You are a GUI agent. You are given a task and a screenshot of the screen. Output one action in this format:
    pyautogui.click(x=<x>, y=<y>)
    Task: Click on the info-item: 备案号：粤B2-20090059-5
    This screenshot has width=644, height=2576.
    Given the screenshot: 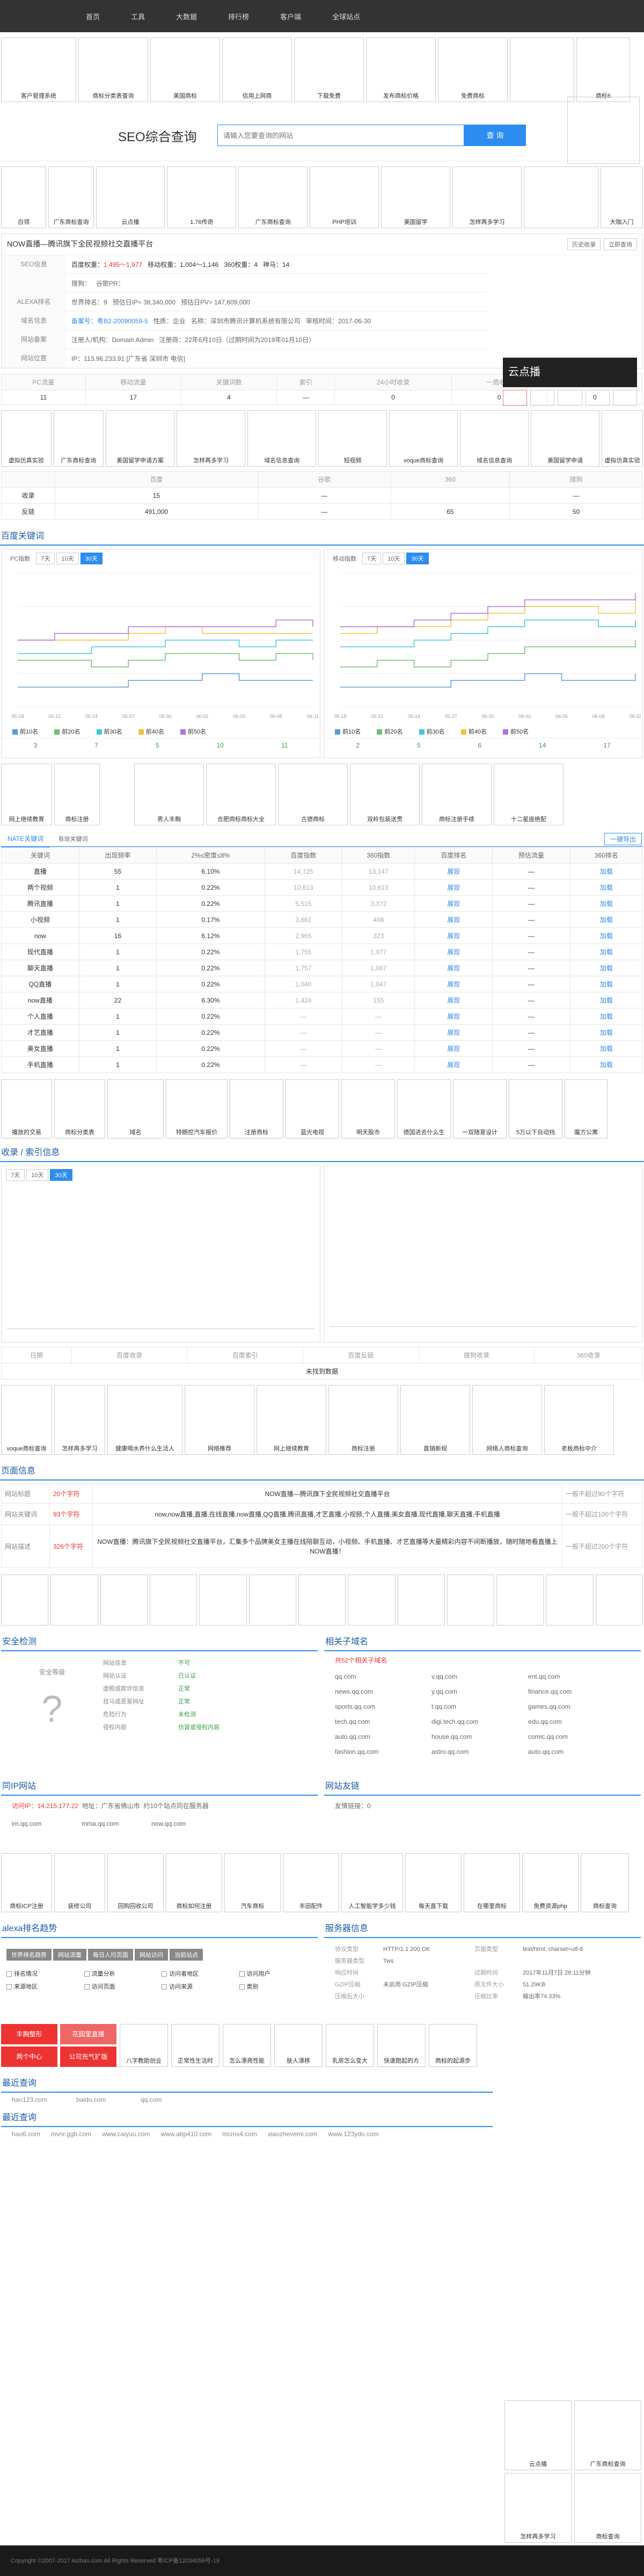 What is the action you would take?
    pyautogui.click(x=109, y=321)
    